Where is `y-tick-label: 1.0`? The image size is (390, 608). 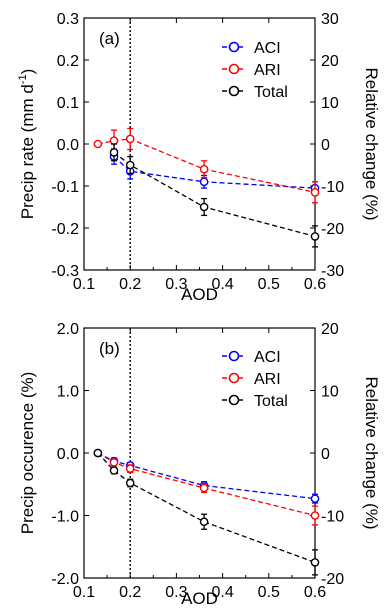 y-tick-label: 1.0 is located at coordinates (68, 392).